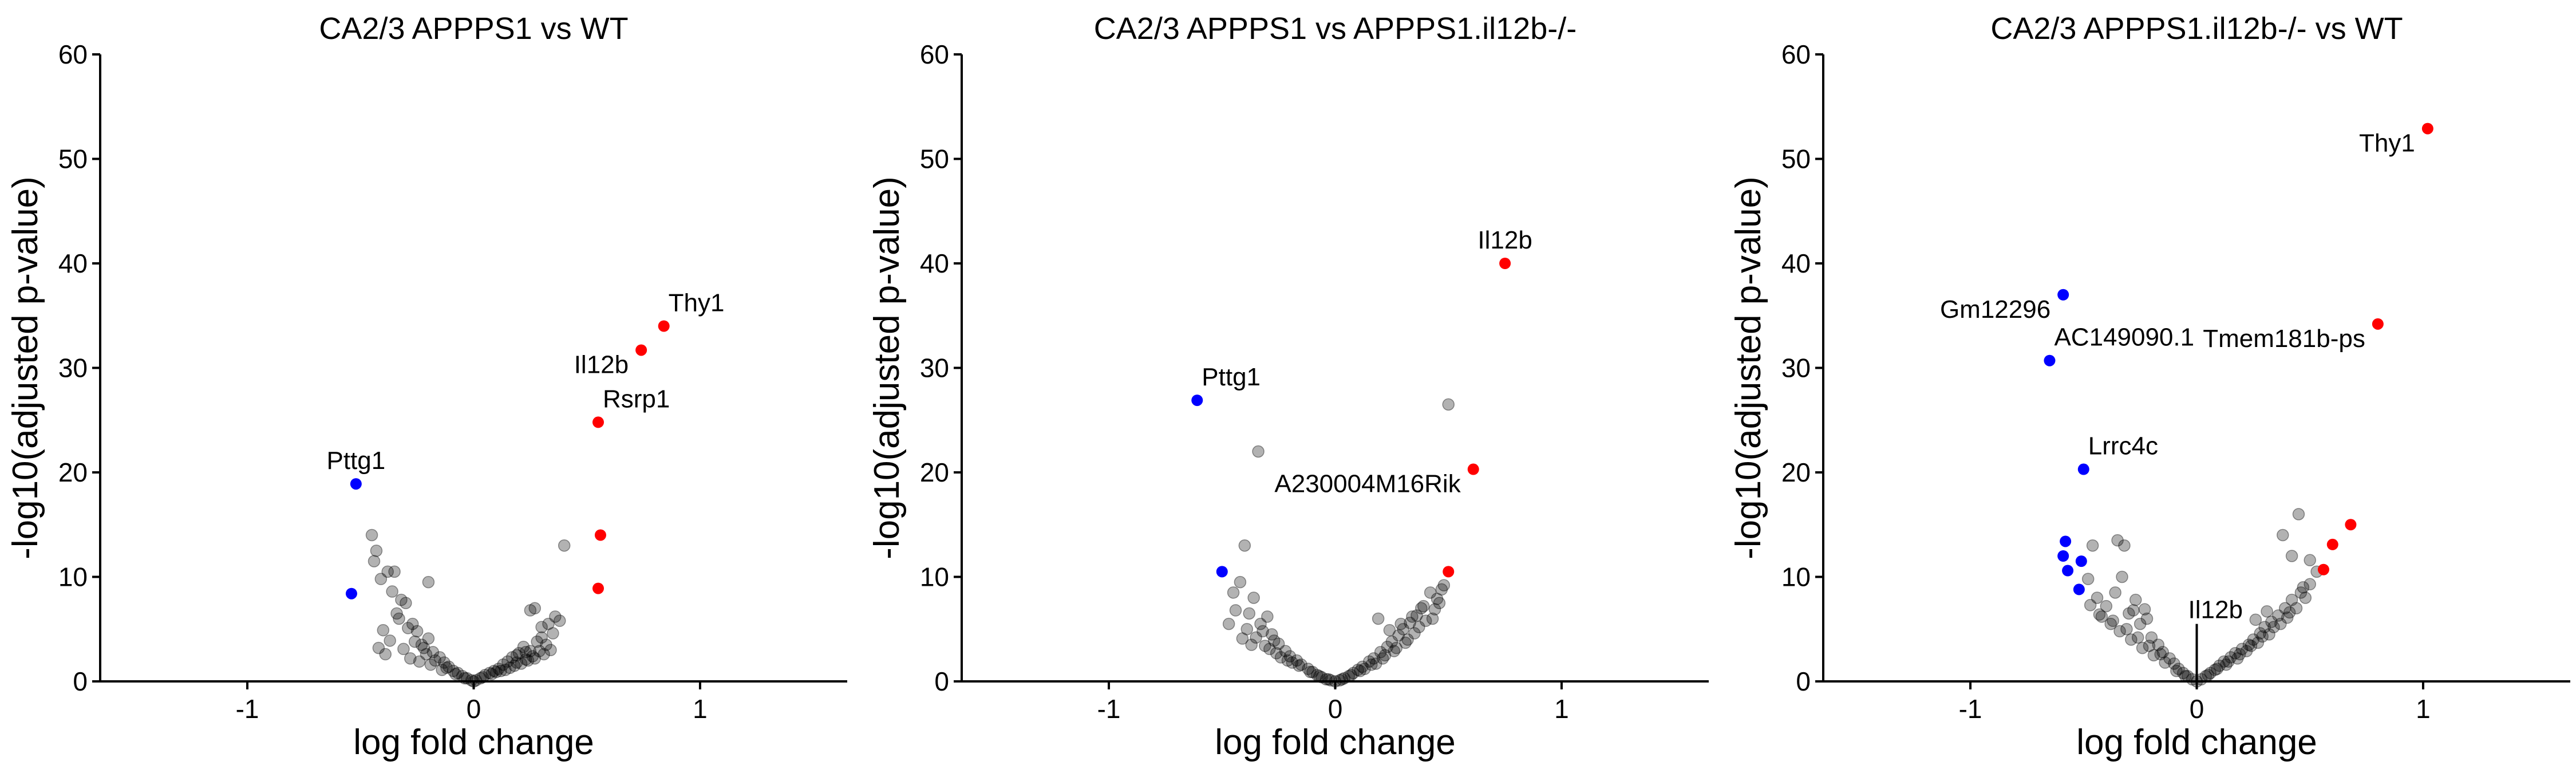 This screenshot has height=773, width=2576. Describe the element at coordinates (1796, 577) in the screenshot. I see `y-tick-label: 10` at that location.